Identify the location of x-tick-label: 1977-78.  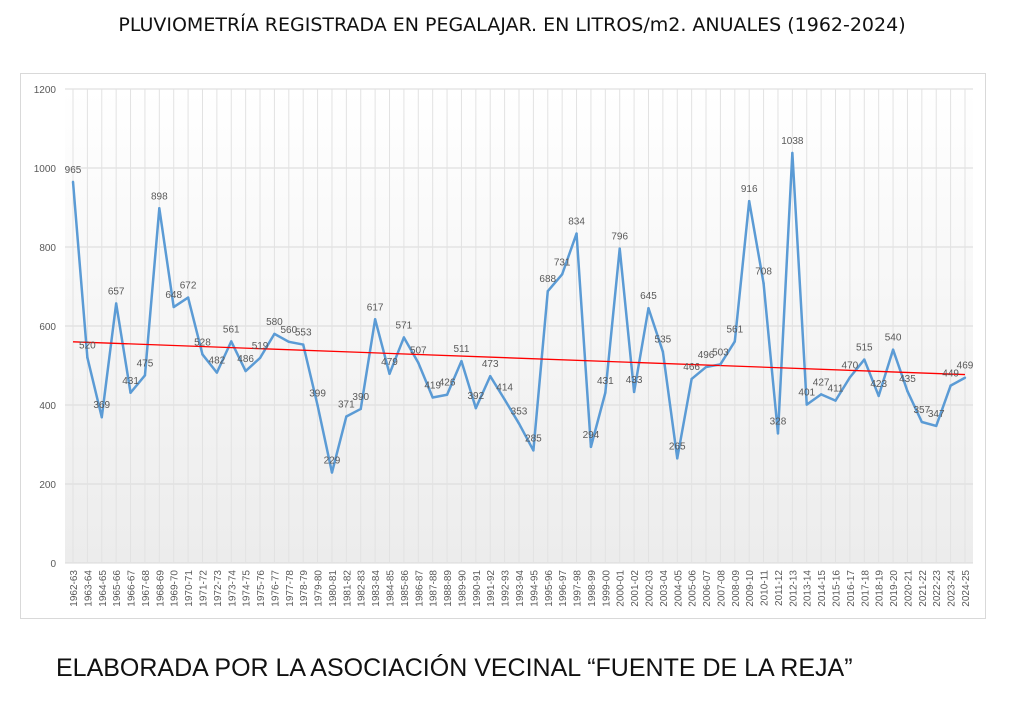
(290, 588).